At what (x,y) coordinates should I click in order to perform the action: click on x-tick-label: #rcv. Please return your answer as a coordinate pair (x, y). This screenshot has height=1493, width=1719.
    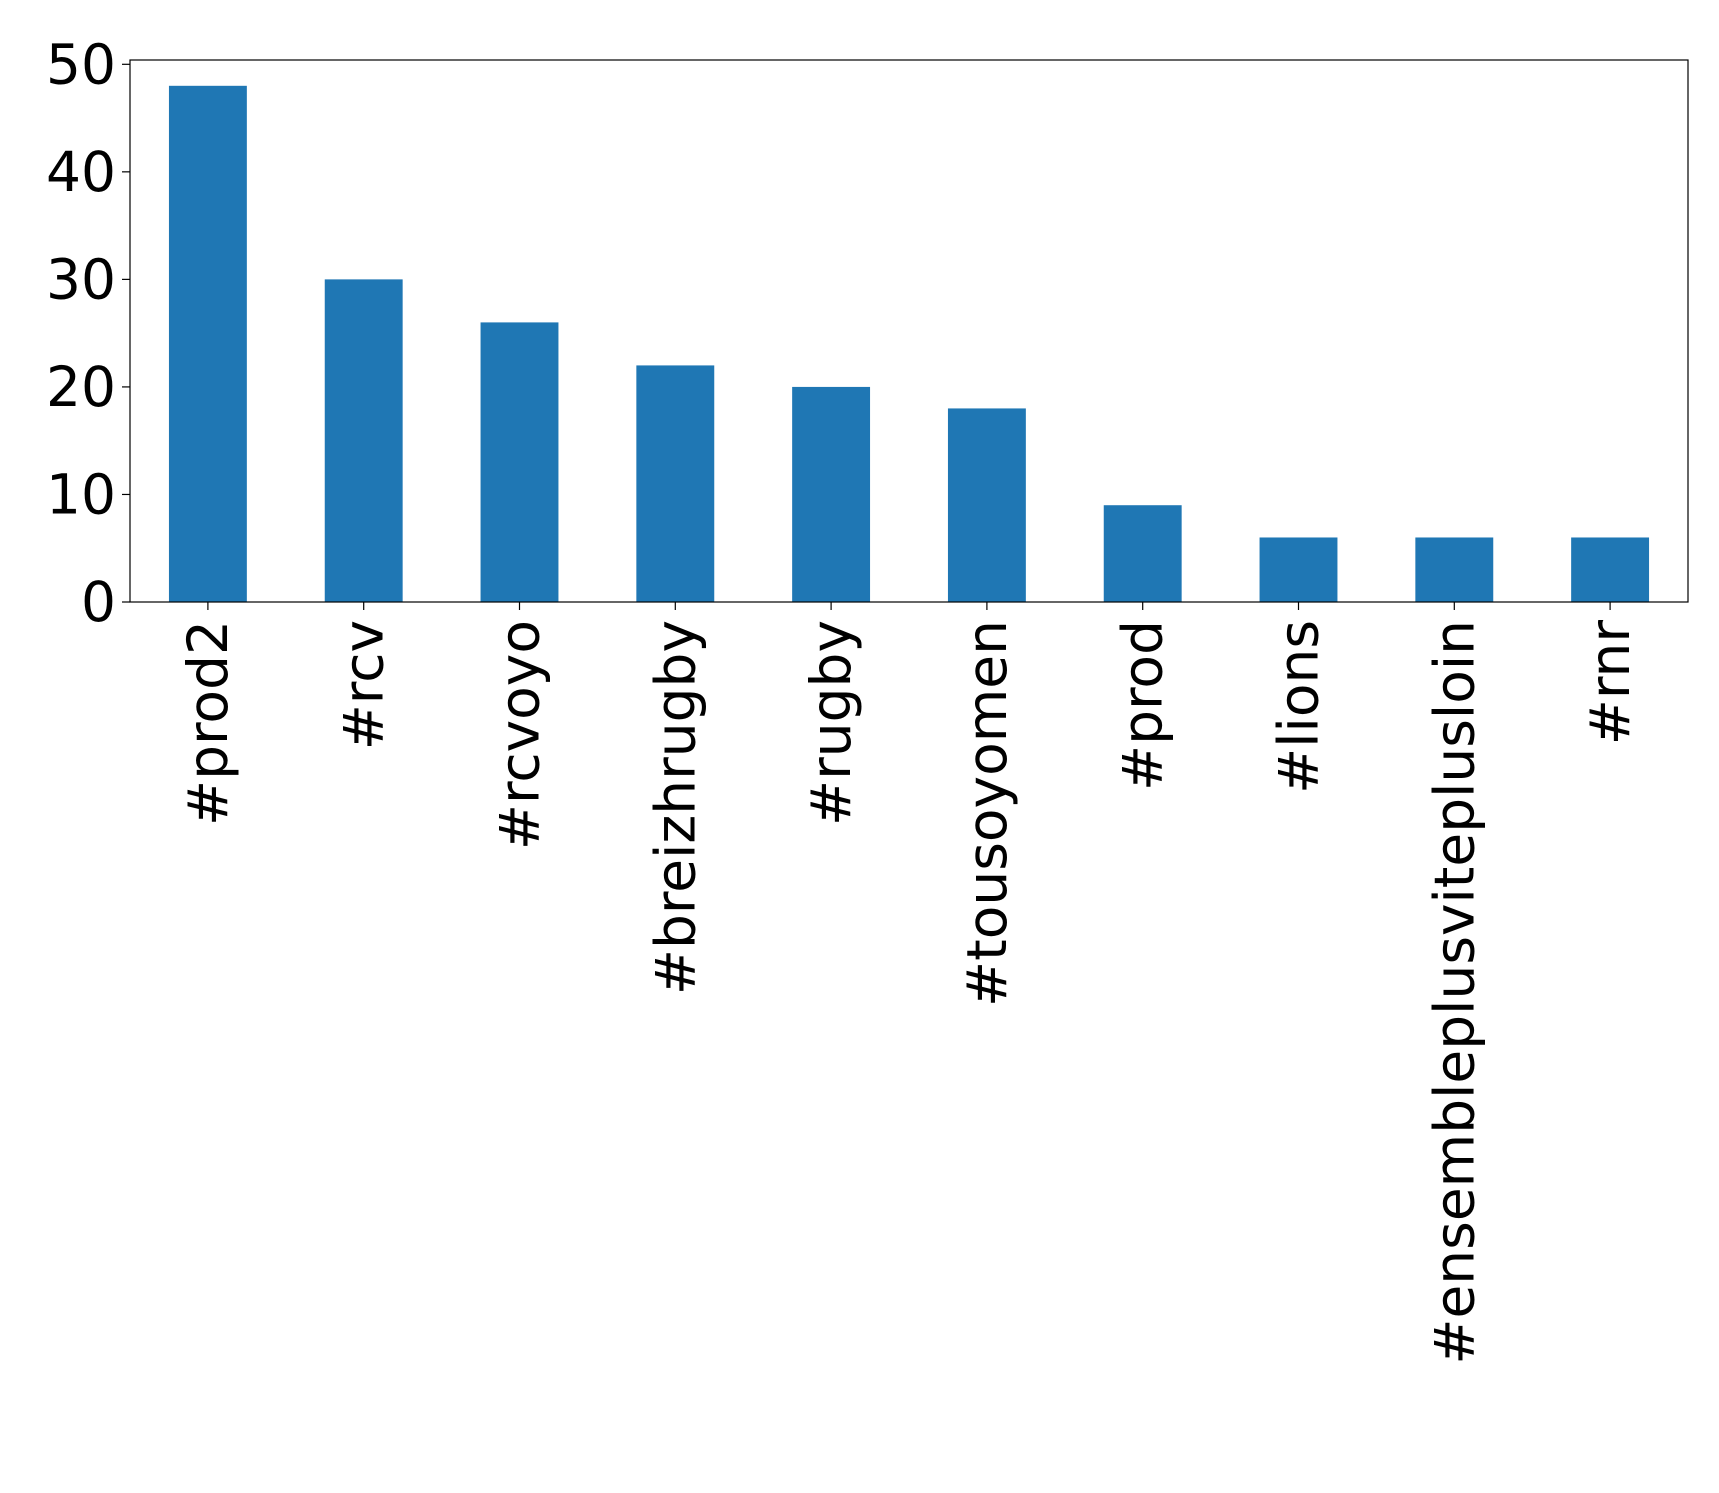
    Looking at the image, I should click on (364, 685).